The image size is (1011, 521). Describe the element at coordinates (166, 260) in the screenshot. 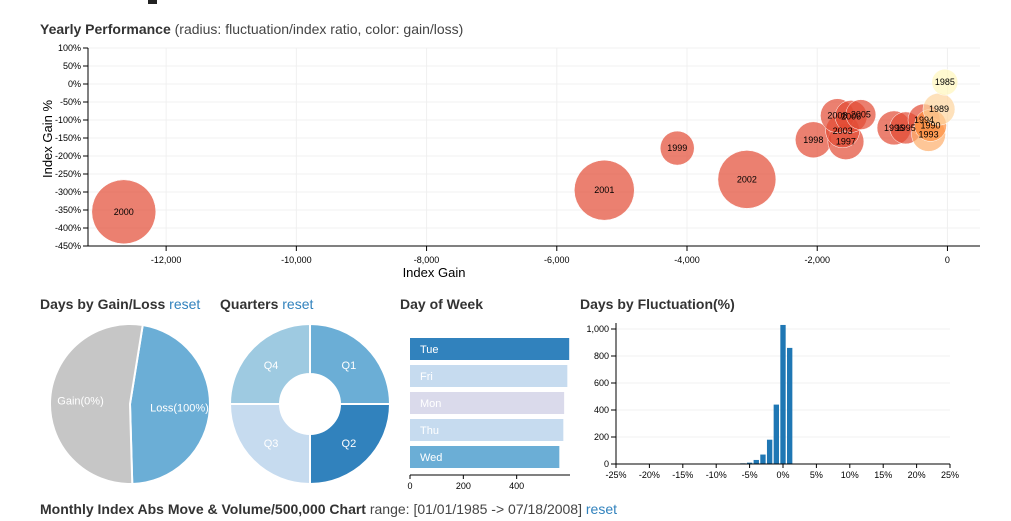

I see `x-tick-label: -12,000` at that location.